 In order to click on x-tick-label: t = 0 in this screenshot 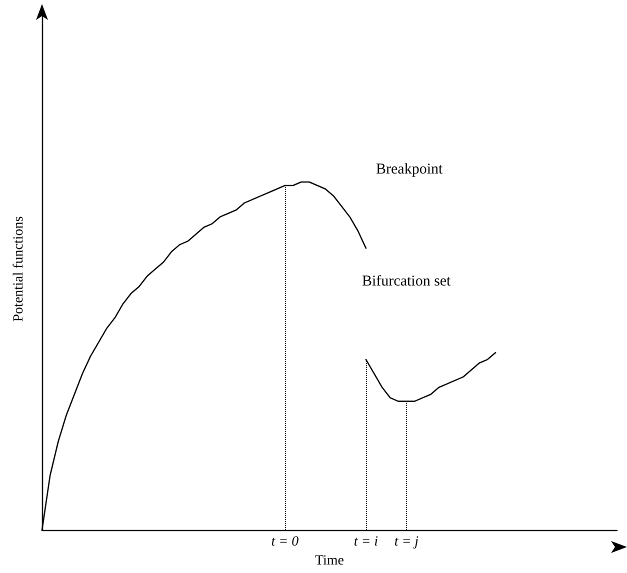, I will do `click(285, 542)`.